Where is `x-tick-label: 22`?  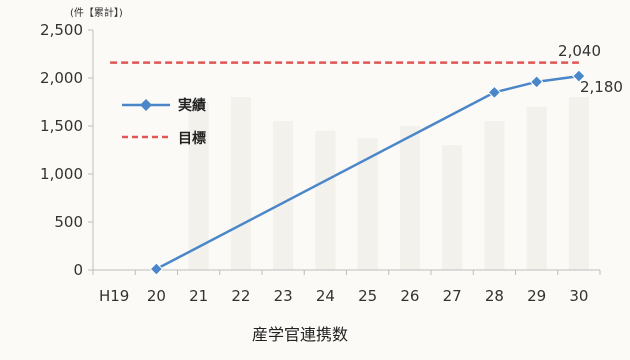
x-tick-label: 22 is located at coordinates (240, 296).